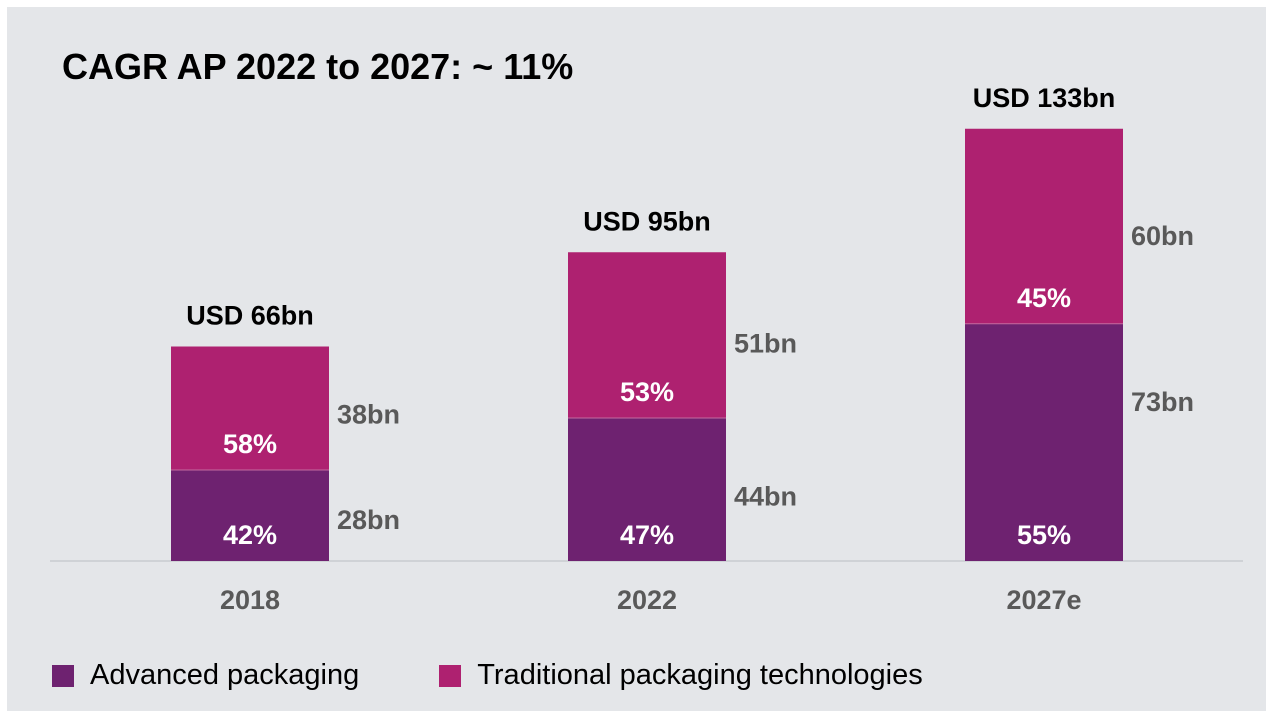 The height and width of the screenshot is (718, 1273). Describe the element at coordinates (250, 515) in the screenshot. I see `bar-advanced-2018` at that location.